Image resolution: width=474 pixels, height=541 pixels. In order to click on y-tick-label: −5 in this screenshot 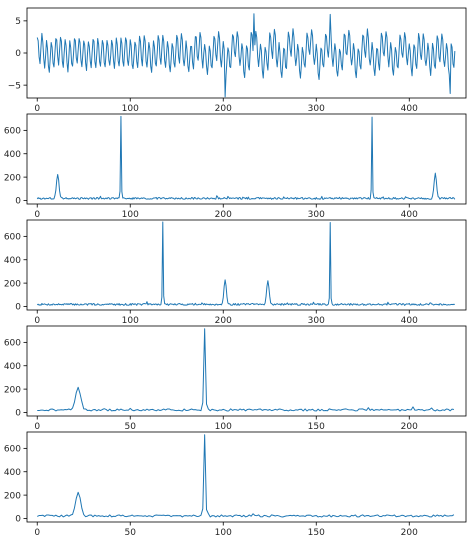, I will do `click(14, 86)`.